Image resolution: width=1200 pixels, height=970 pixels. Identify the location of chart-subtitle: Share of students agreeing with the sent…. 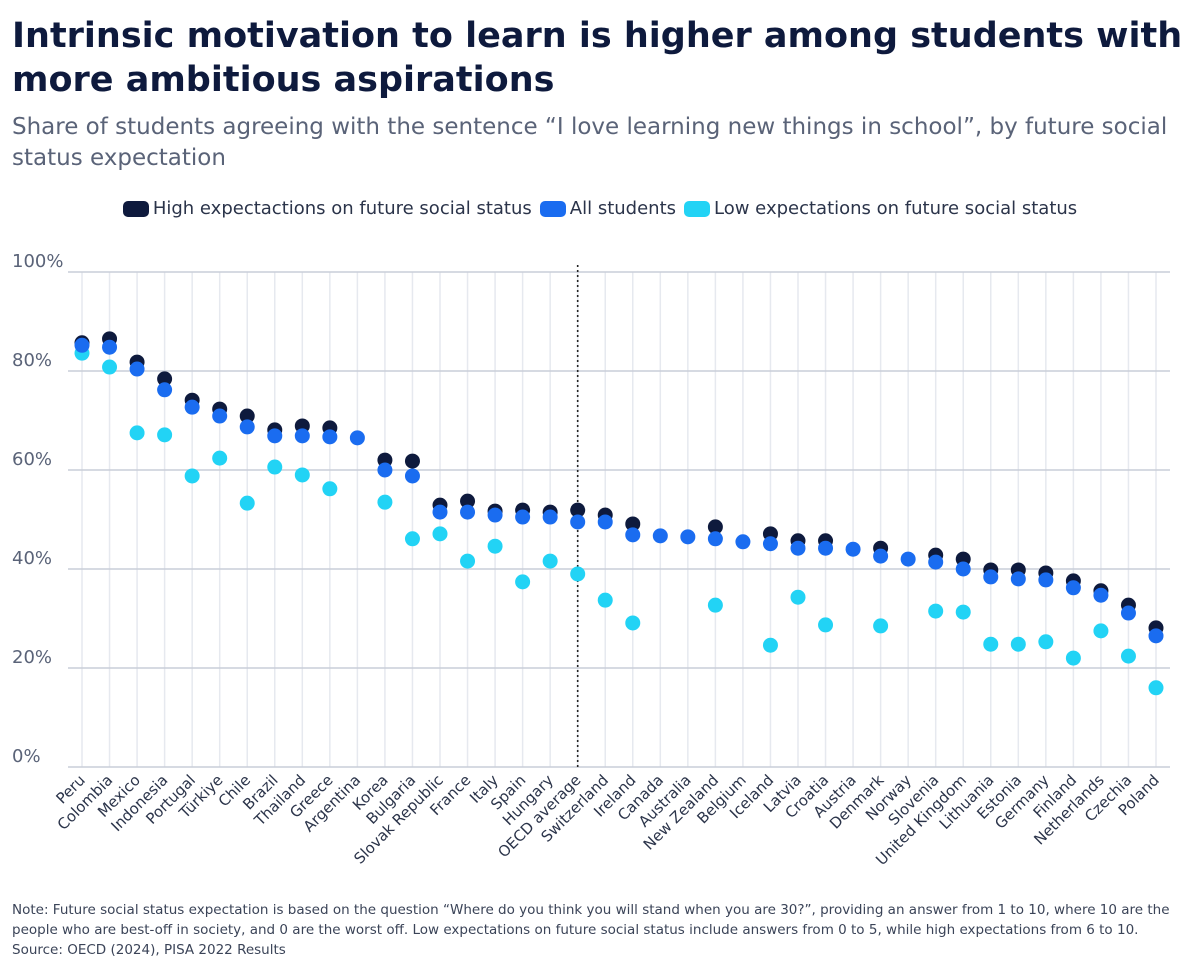
(590, 142).